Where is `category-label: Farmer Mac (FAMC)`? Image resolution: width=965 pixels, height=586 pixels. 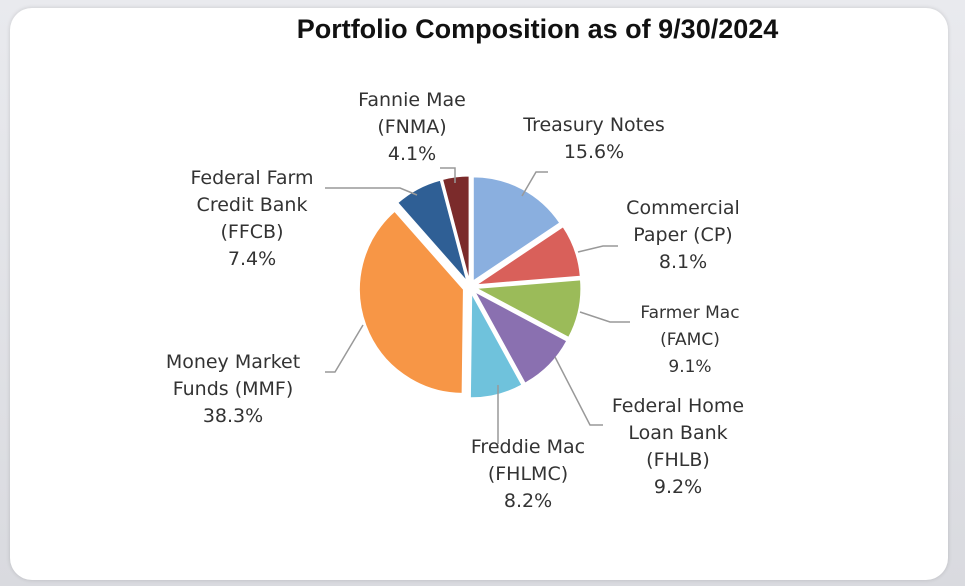
category-label: Farmer Mac (FAMC) is located at coordinates (690, 326).